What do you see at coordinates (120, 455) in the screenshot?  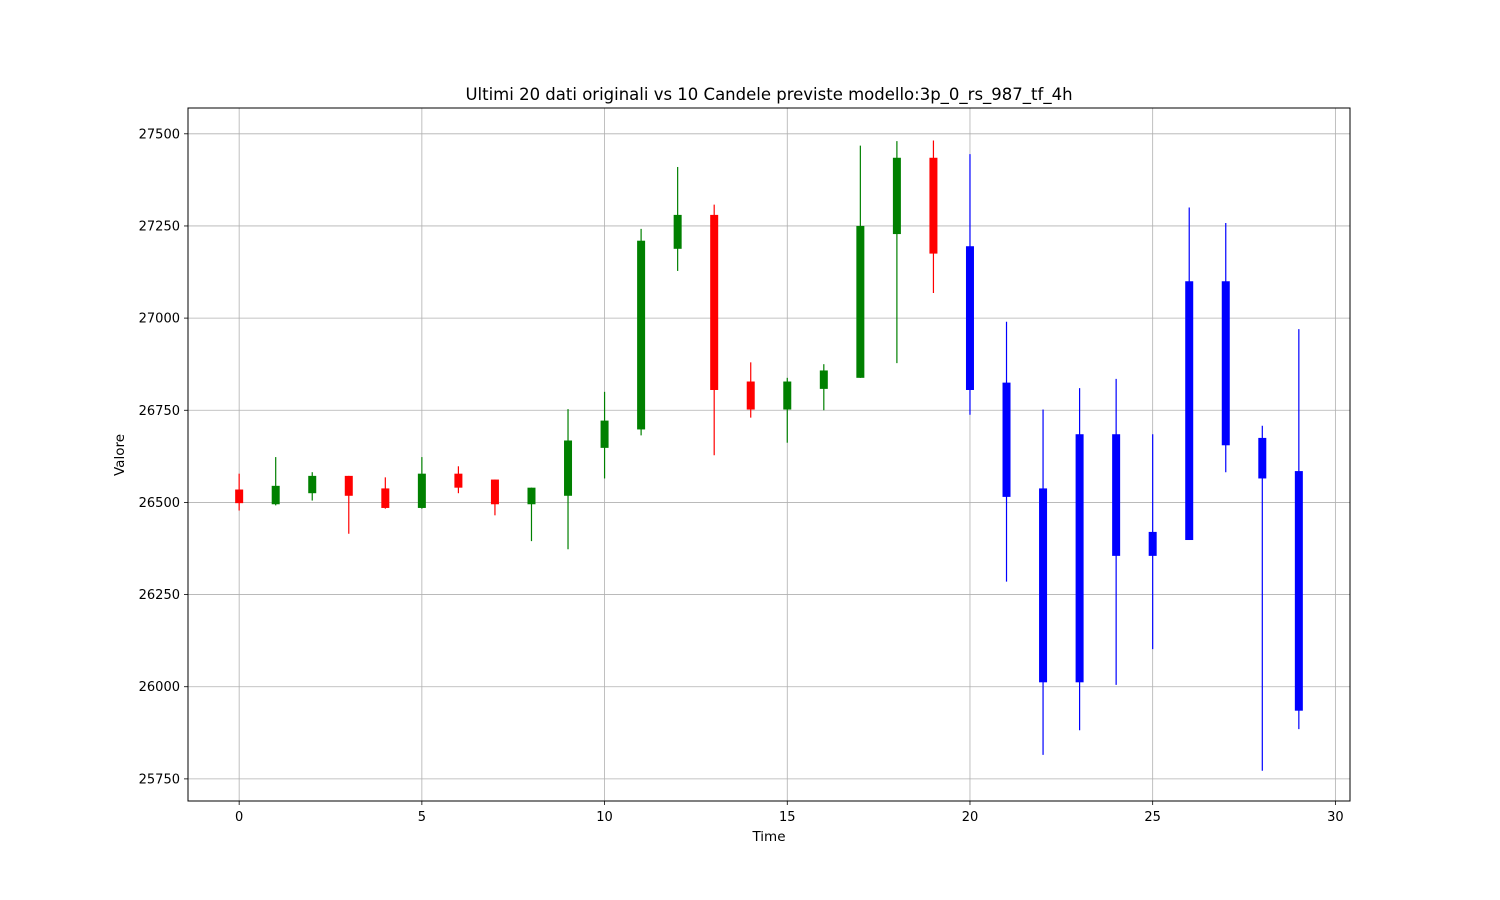 I see `y-axis-title: Valore` at bounding box center [120, 455].